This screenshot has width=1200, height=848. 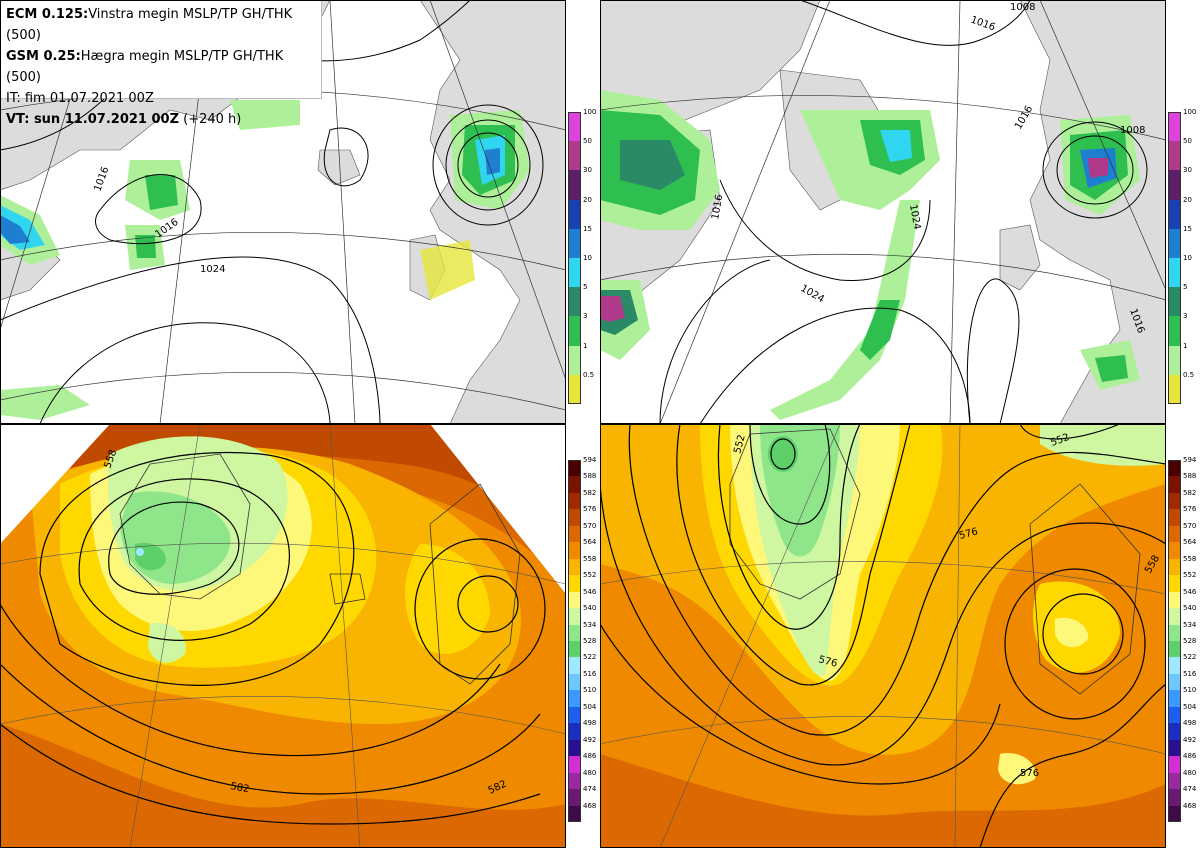 What do you see at coordinates (1187, 170) in the screenshot?
I see `colorbar-tick-label: 30` at bounding box center [1187, 170].